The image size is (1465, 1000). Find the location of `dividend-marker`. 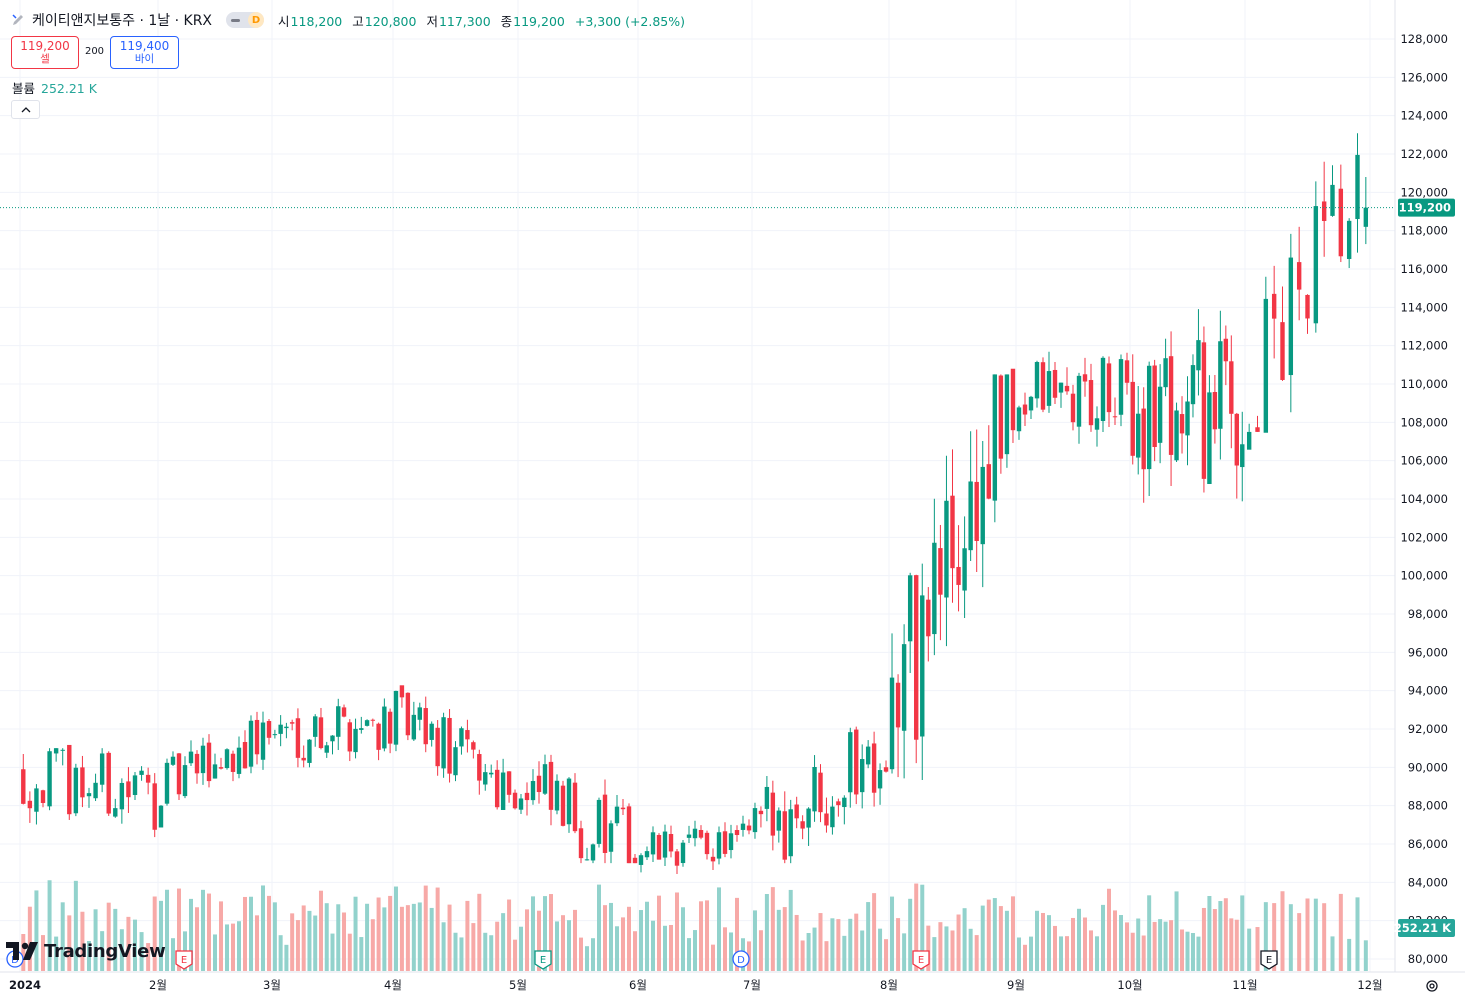

dividend-marker is located at coordinates (741, 959).